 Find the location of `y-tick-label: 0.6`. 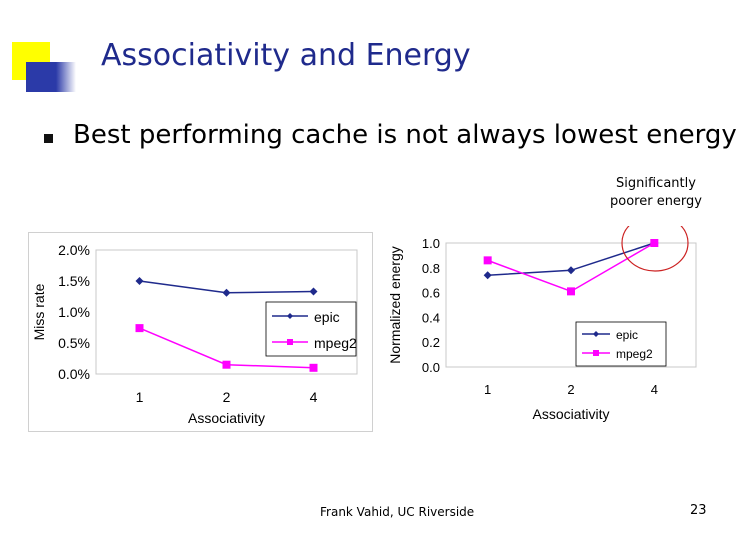

y-tick-label: 0.6 is located at coordinates (431, 293).